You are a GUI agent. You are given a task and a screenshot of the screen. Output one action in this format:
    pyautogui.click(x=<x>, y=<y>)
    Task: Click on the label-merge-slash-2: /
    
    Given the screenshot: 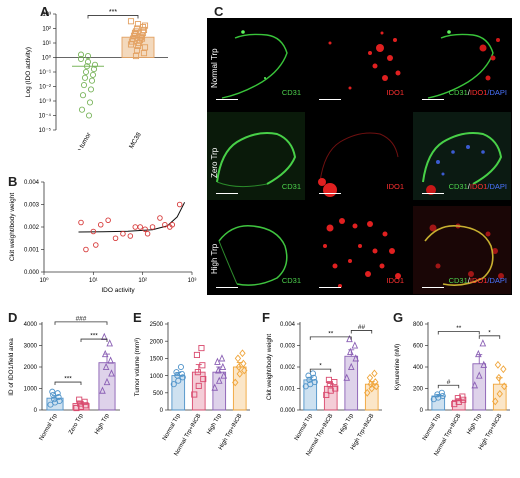 What is the action you would take?
    pyautogui.click(x=488, y=280)
    